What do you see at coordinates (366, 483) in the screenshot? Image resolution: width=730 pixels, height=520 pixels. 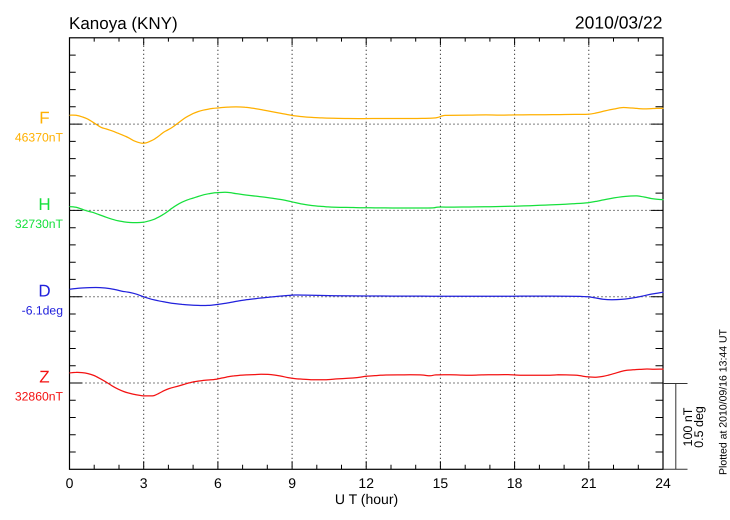 I see `svg-text: 12` at bounding box center [366, 483].